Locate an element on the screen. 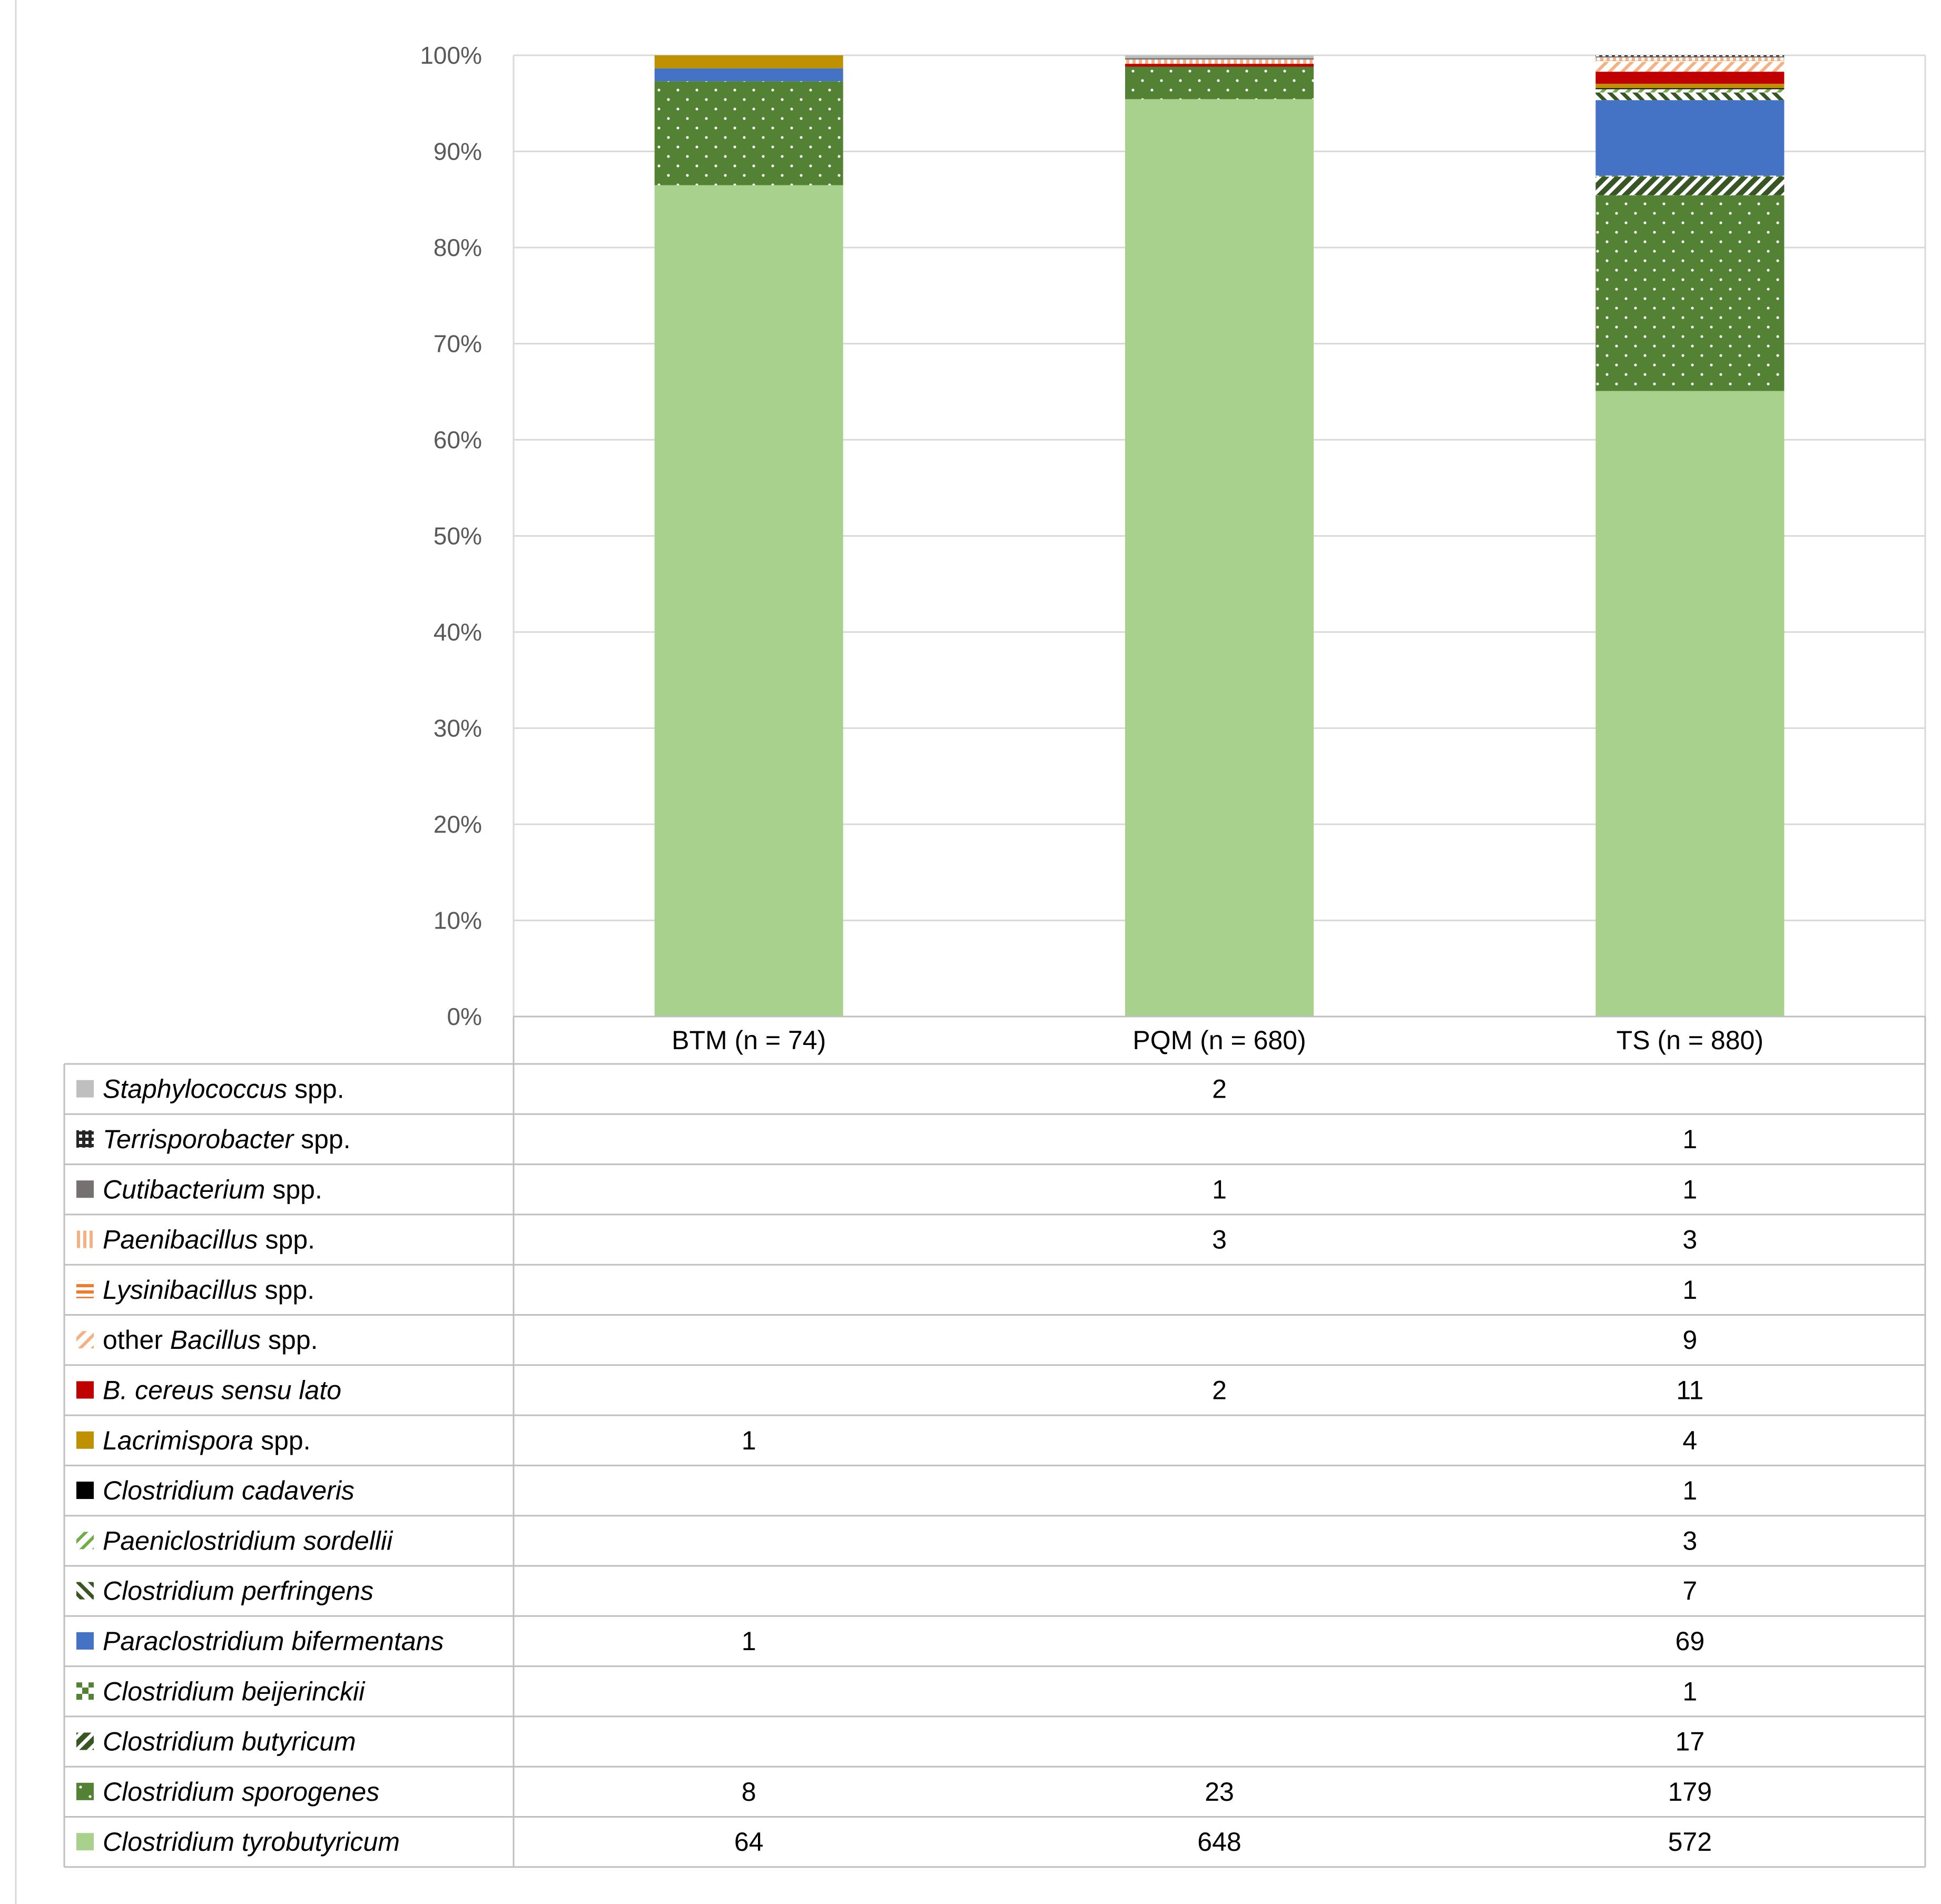 This screenshot has height=1904, width=1941. y-tick-label: 60% is located at coordinates (457, 439).